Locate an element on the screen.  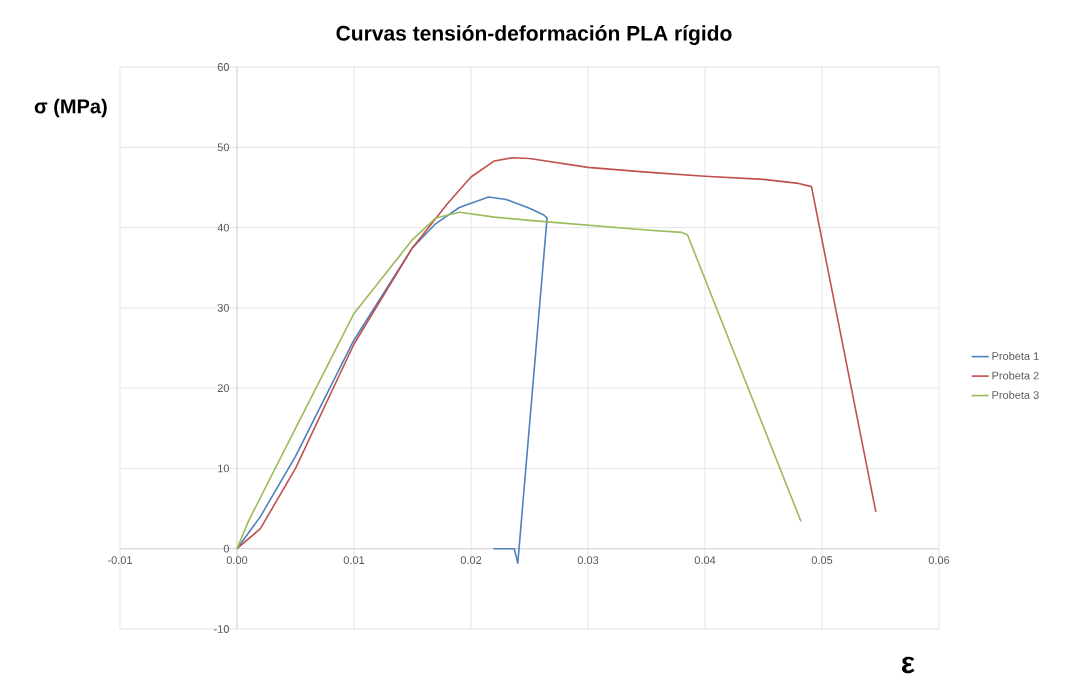
y-tick-label: 40 is located at coordinates (223, 227).